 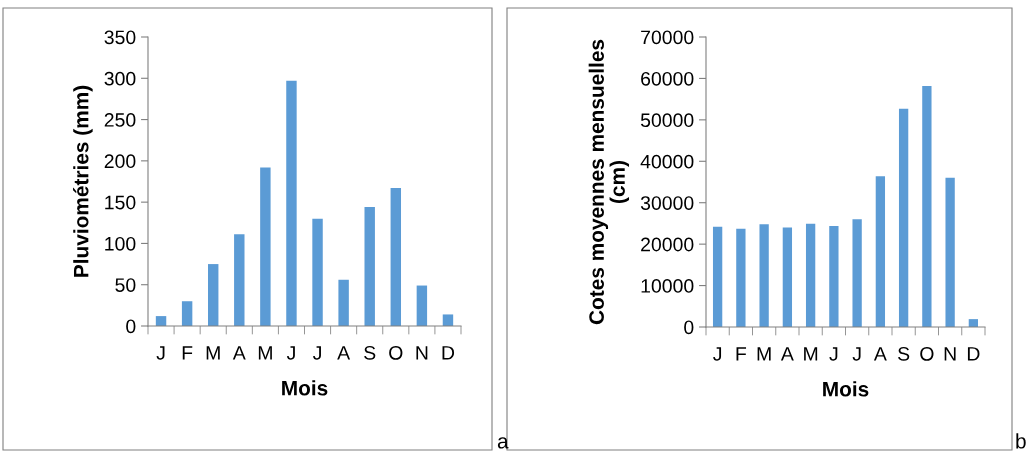 I want to click on y-tick-label: 100, so click(x=120, y=243).